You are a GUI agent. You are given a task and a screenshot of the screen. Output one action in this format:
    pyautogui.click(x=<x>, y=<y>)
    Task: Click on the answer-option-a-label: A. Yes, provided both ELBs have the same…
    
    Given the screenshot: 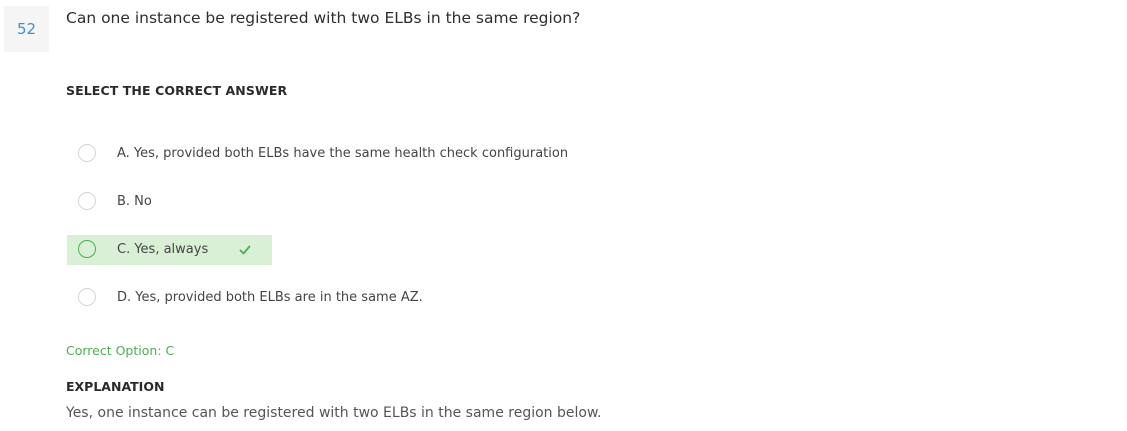 What is the action you would take?
    pyautogui.click(x=343, y=153)
    